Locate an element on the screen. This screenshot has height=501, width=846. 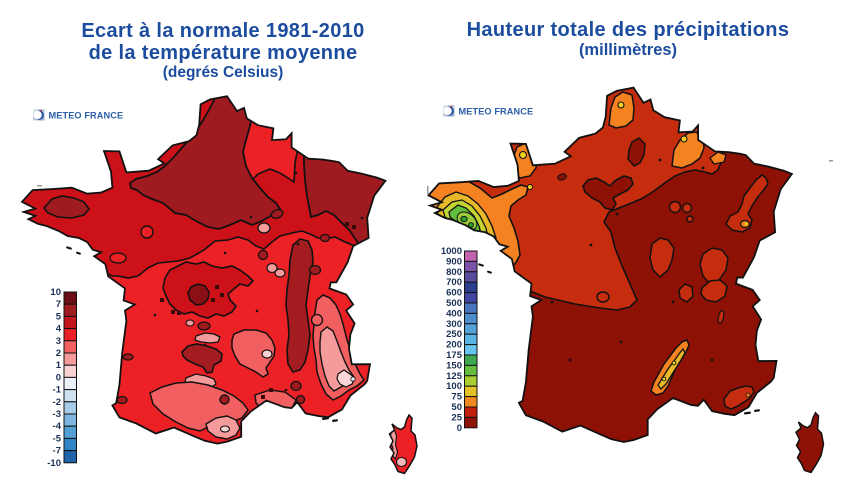
svg-text: -7 is located at coordinates (57, 451).